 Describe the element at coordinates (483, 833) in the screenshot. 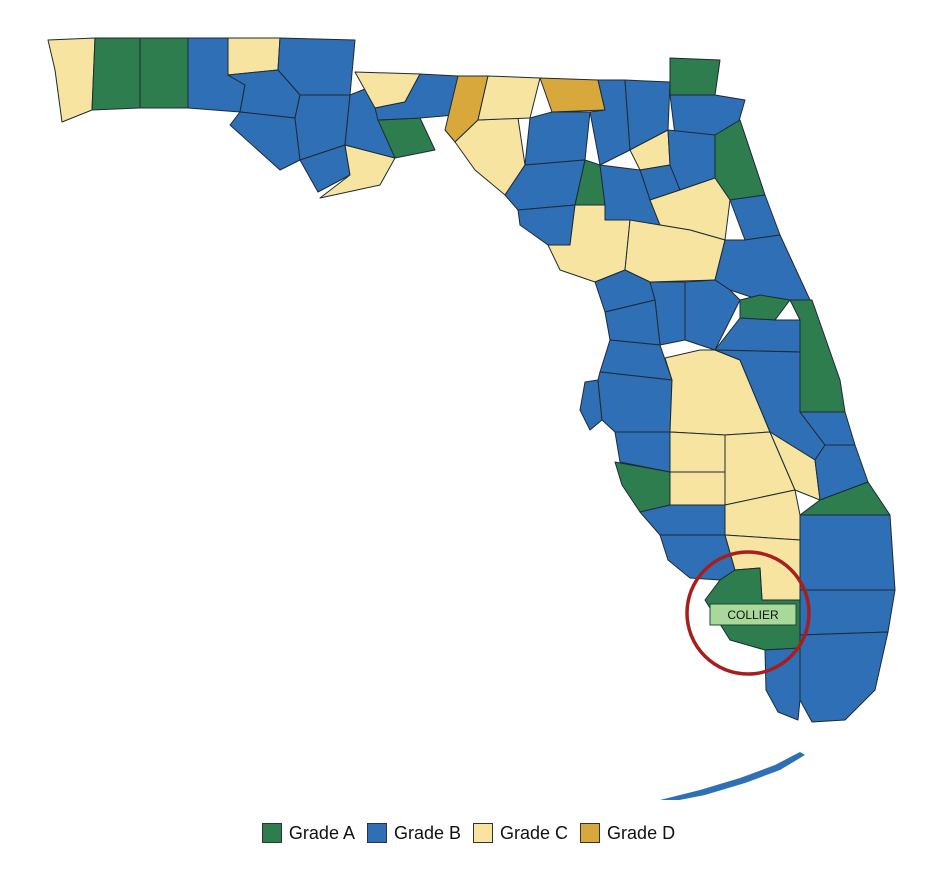

I see `legend-swatch-grade-c` at that location.